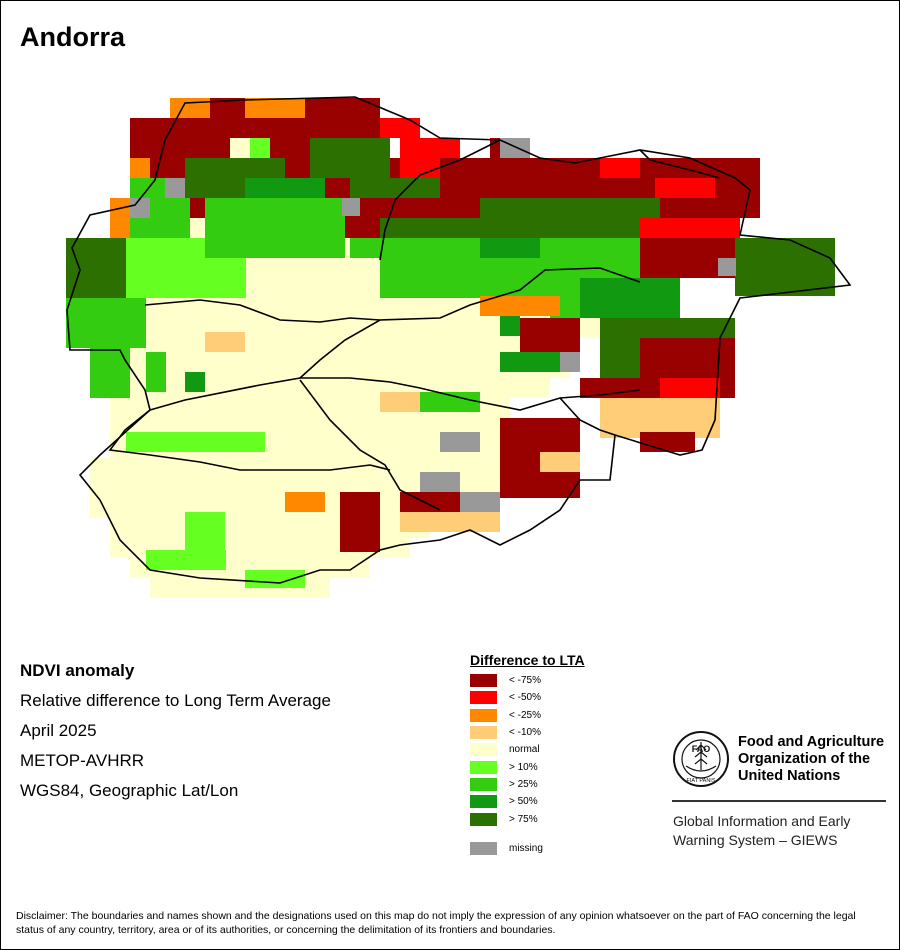 This screenshot has width=900, height=950. Describe the element at coordinates (525, 733) in the screenshot. I see `legend-label: < -10%` at that location.